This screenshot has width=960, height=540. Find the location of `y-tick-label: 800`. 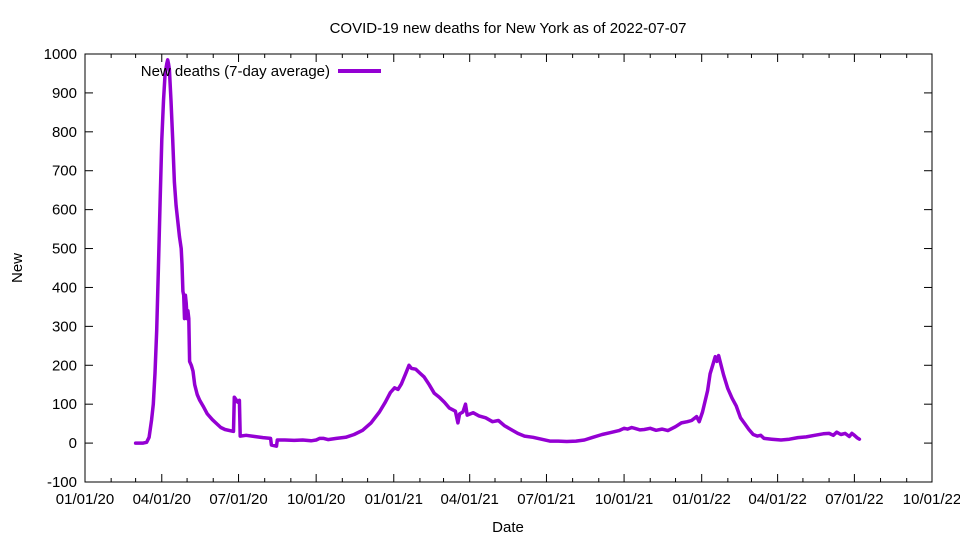

y-tick-label: 800 is located at coordinates (64, 132).